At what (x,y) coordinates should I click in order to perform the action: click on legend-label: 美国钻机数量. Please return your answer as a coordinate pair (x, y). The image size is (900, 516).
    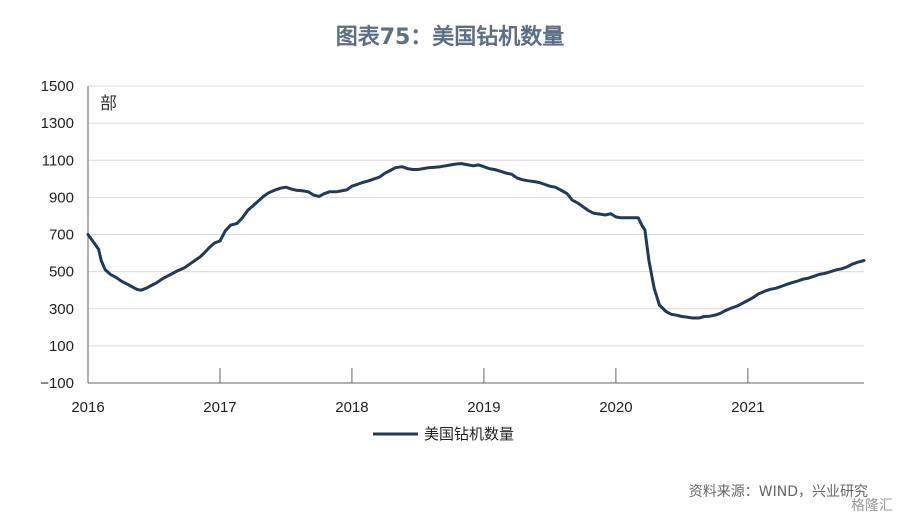
    Looking at the image, I should click on (469, 434).